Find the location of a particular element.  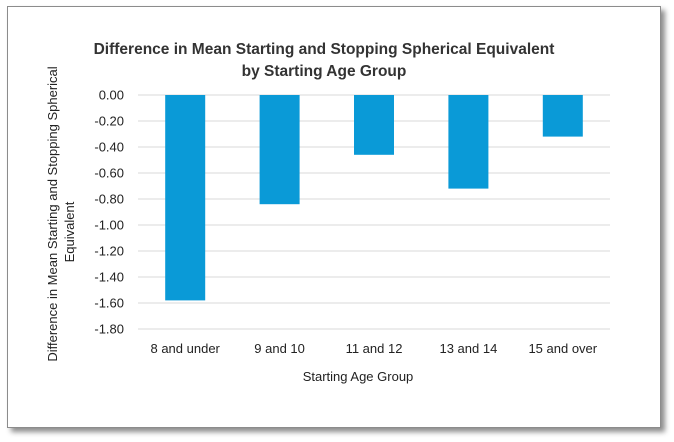

x-tick-label: 8 and under is located at coordinates (185, 348).